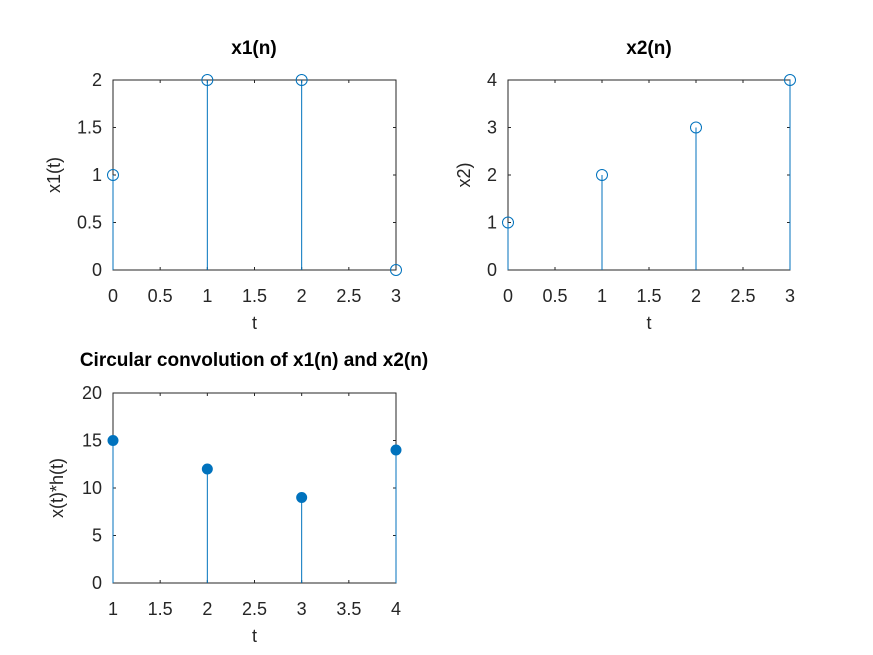 This screenshot has width=873, height=655. I want to click on y-tick-label: 0.5, so click(89, 223).